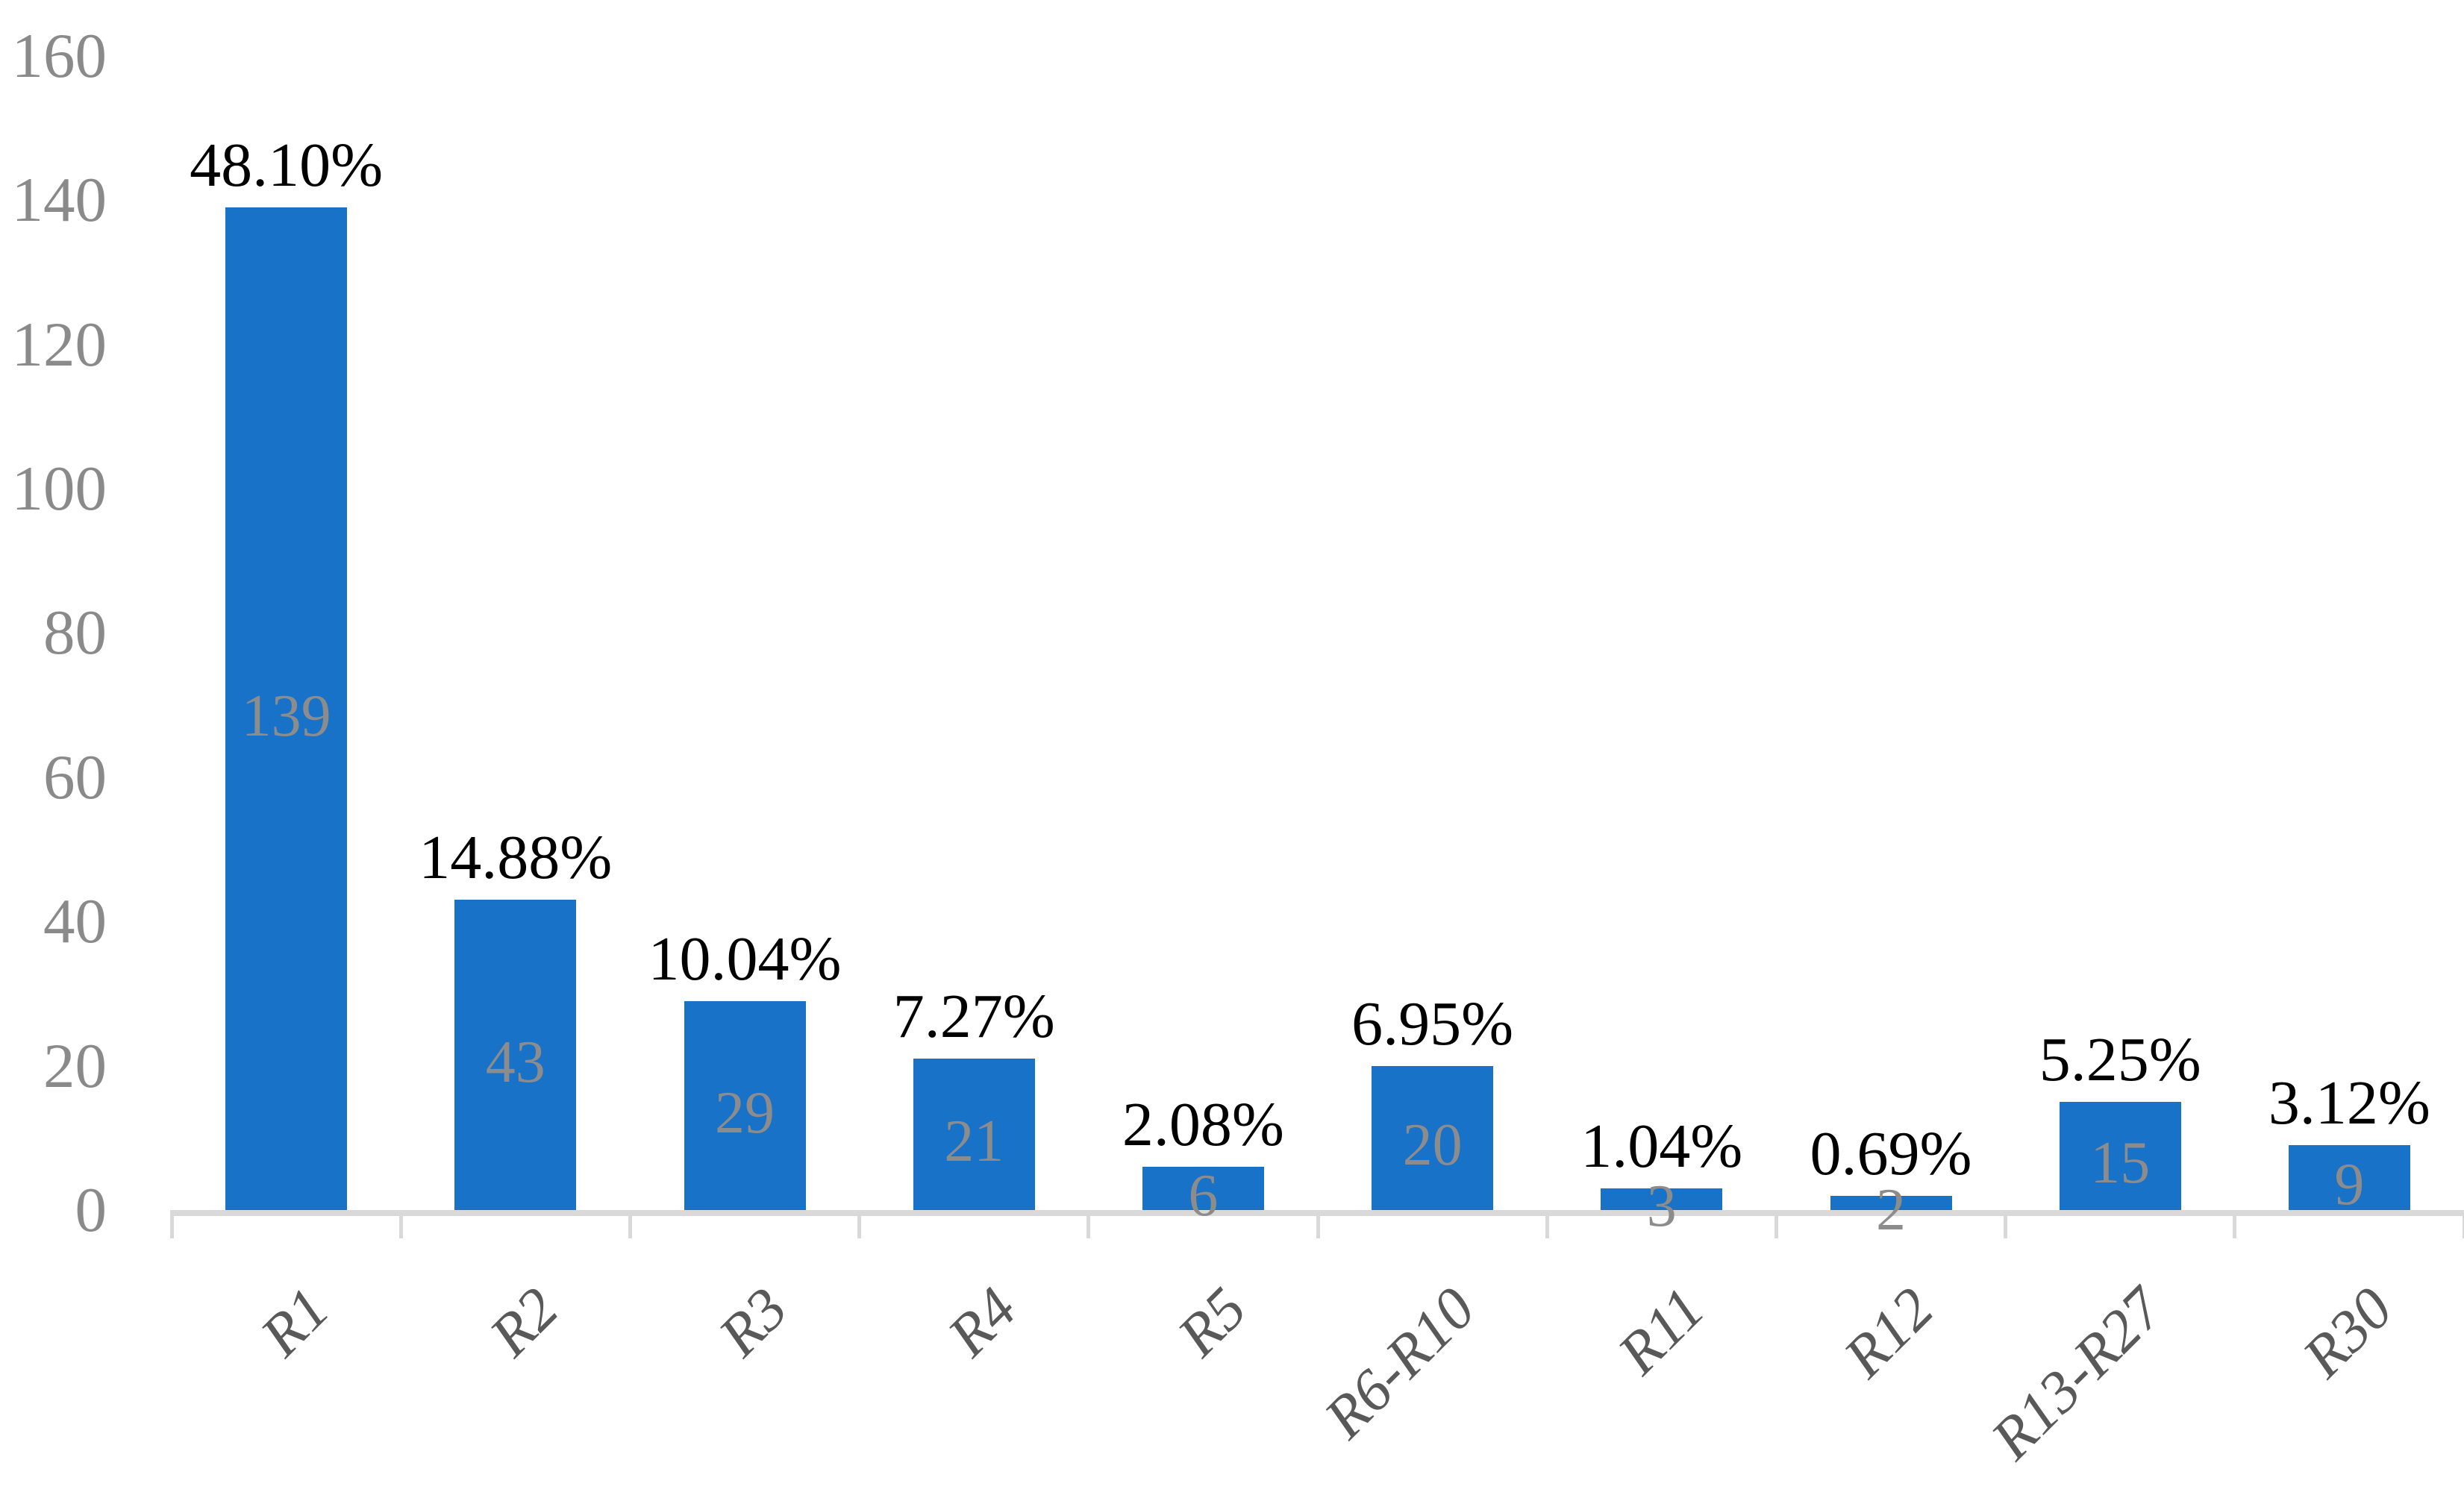 Image resolution: width=2464 pixels, height=1498 pixels. What do you see at coordinates (2120, 1059) in the screenshot?
I see `bar-percent-label: 5.25%` at bounding box center [2120, 1059].